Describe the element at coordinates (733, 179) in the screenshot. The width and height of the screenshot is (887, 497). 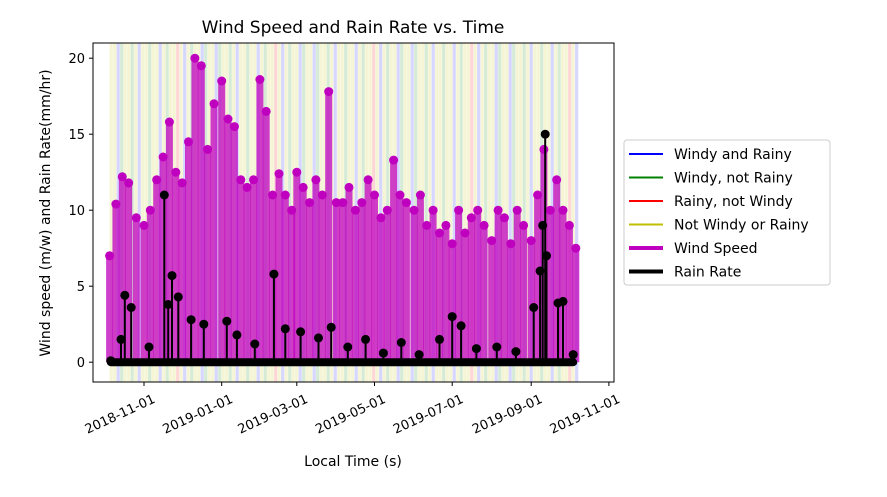
I see `legend-label: Windy, not Rainy` at that location.